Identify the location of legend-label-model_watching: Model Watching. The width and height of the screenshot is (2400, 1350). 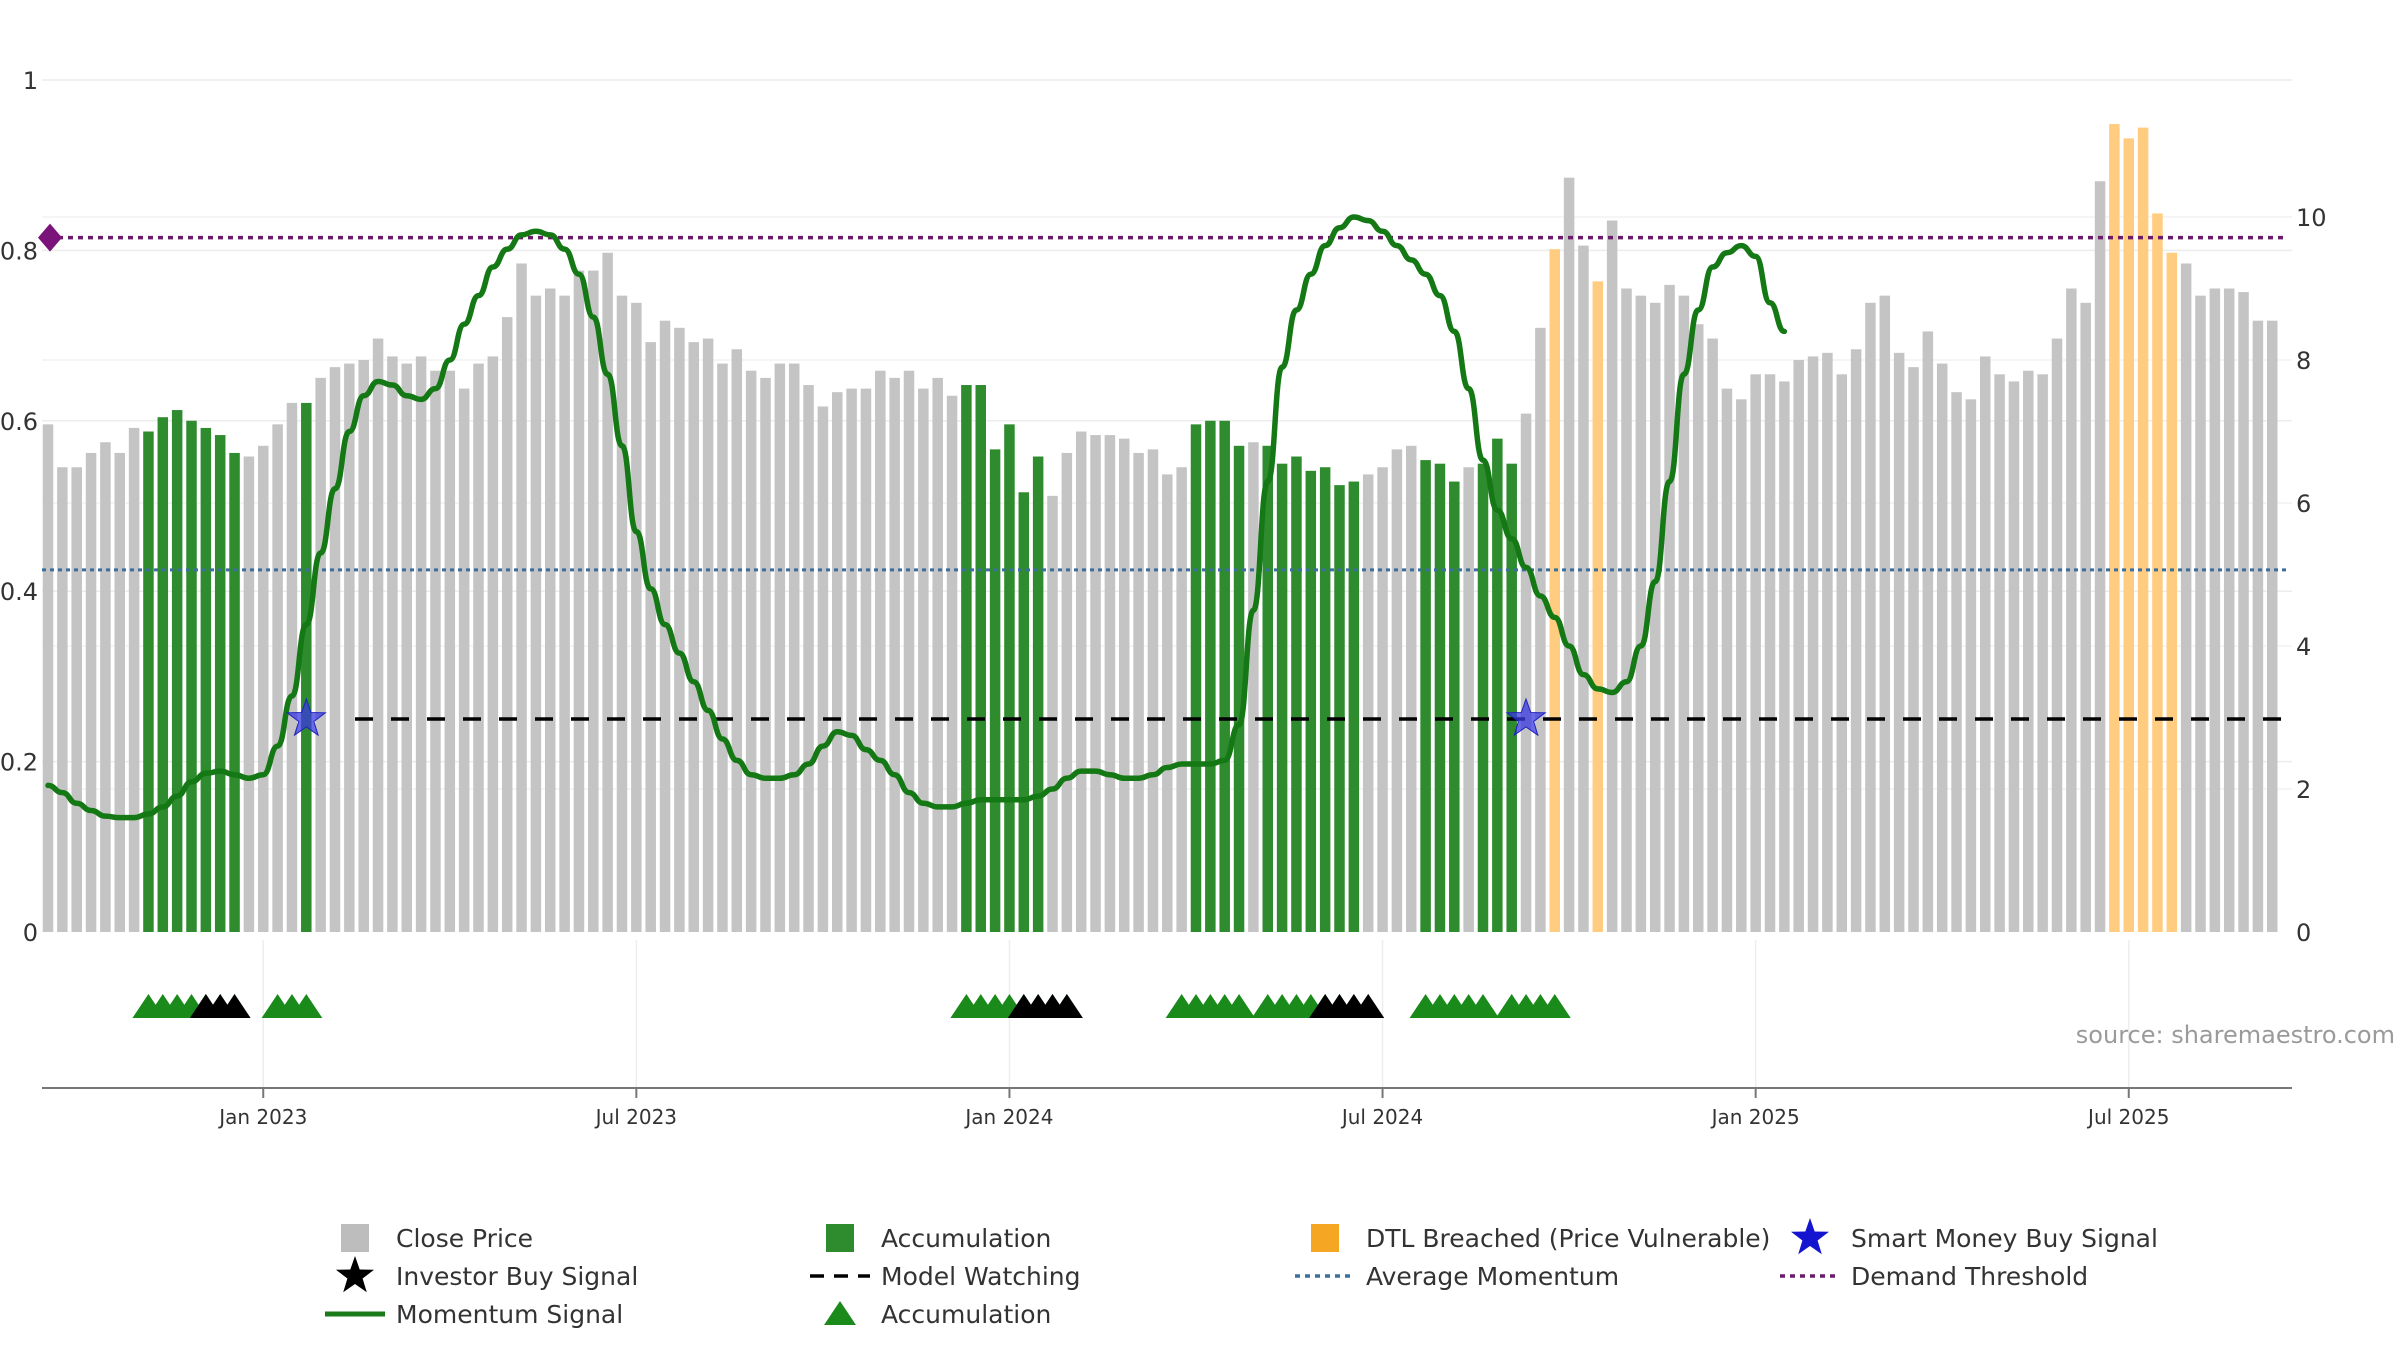
(981, 1276).